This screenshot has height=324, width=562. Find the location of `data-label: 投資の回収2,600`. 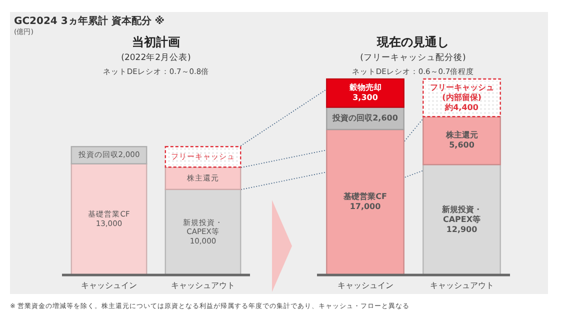

data-label: 投資の回収2,600 is located at coordinates (365, 118).